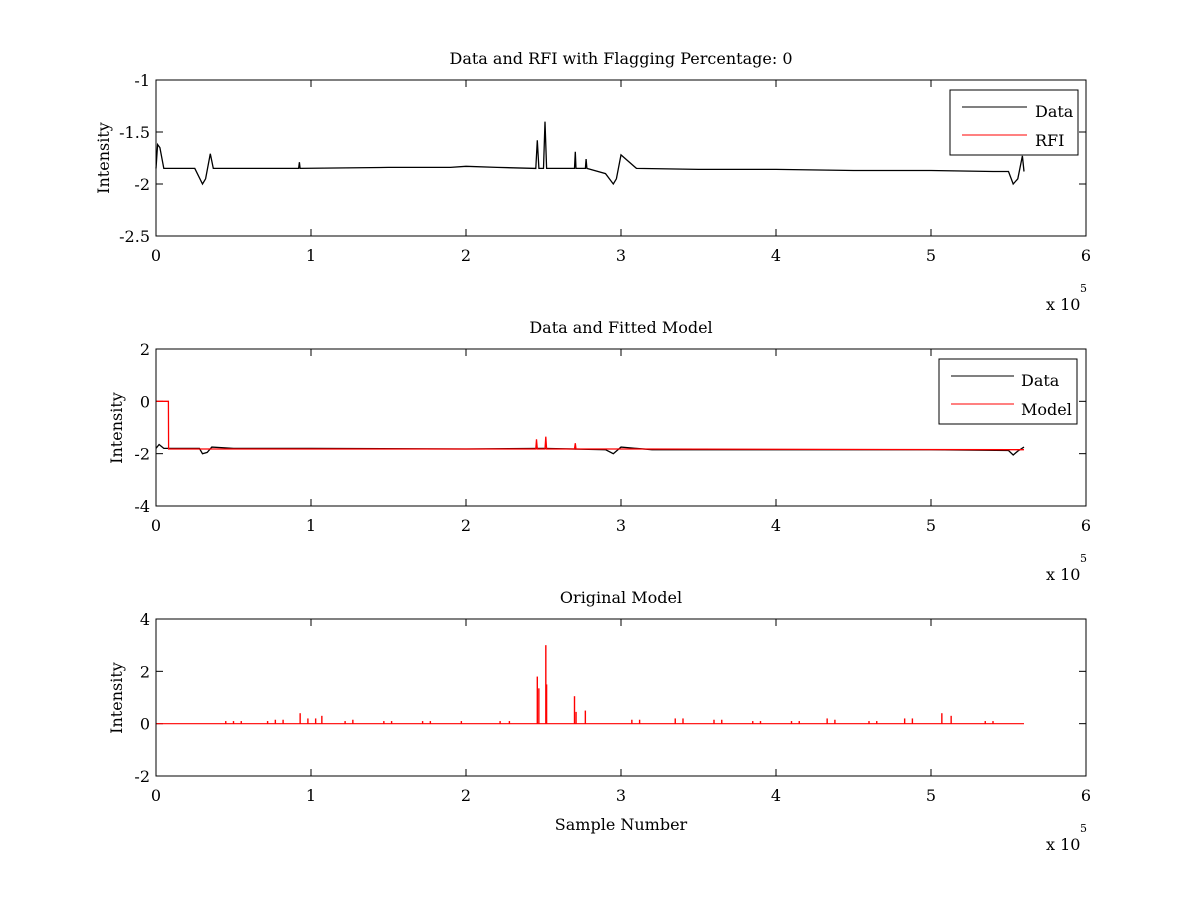 The image size is (1200, 900). What do you see at coordinates (621, 597) in the screenshot?
I see `subplot-3-title: Original Model` at bounding box center [621, 597].